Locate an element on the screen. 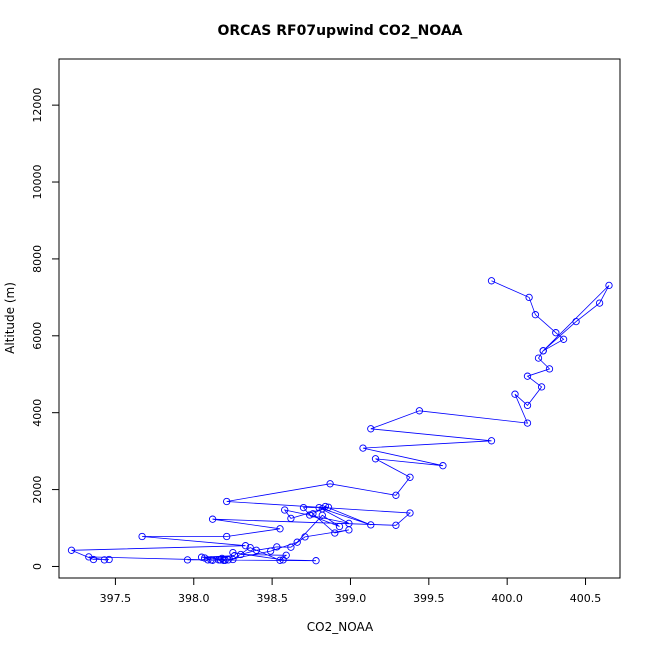 The height and width of the screenshot is (650, 650). y-tick-label: 4000 is located at coordinates (37, 413).